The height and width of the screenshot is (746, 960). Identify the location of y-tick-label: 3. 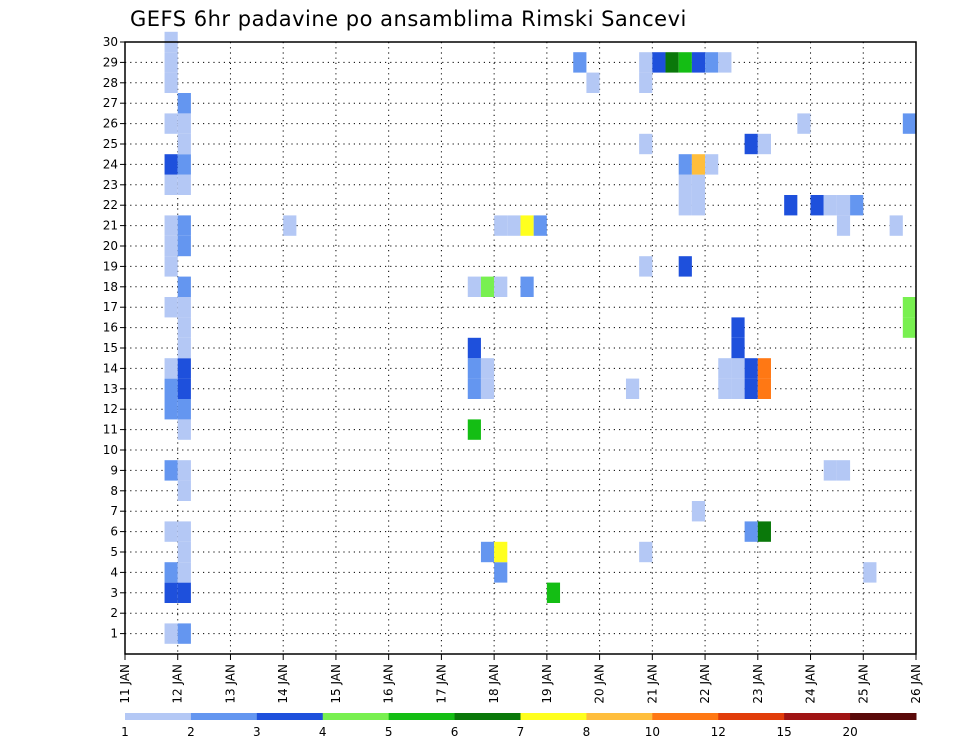
(114, 593).